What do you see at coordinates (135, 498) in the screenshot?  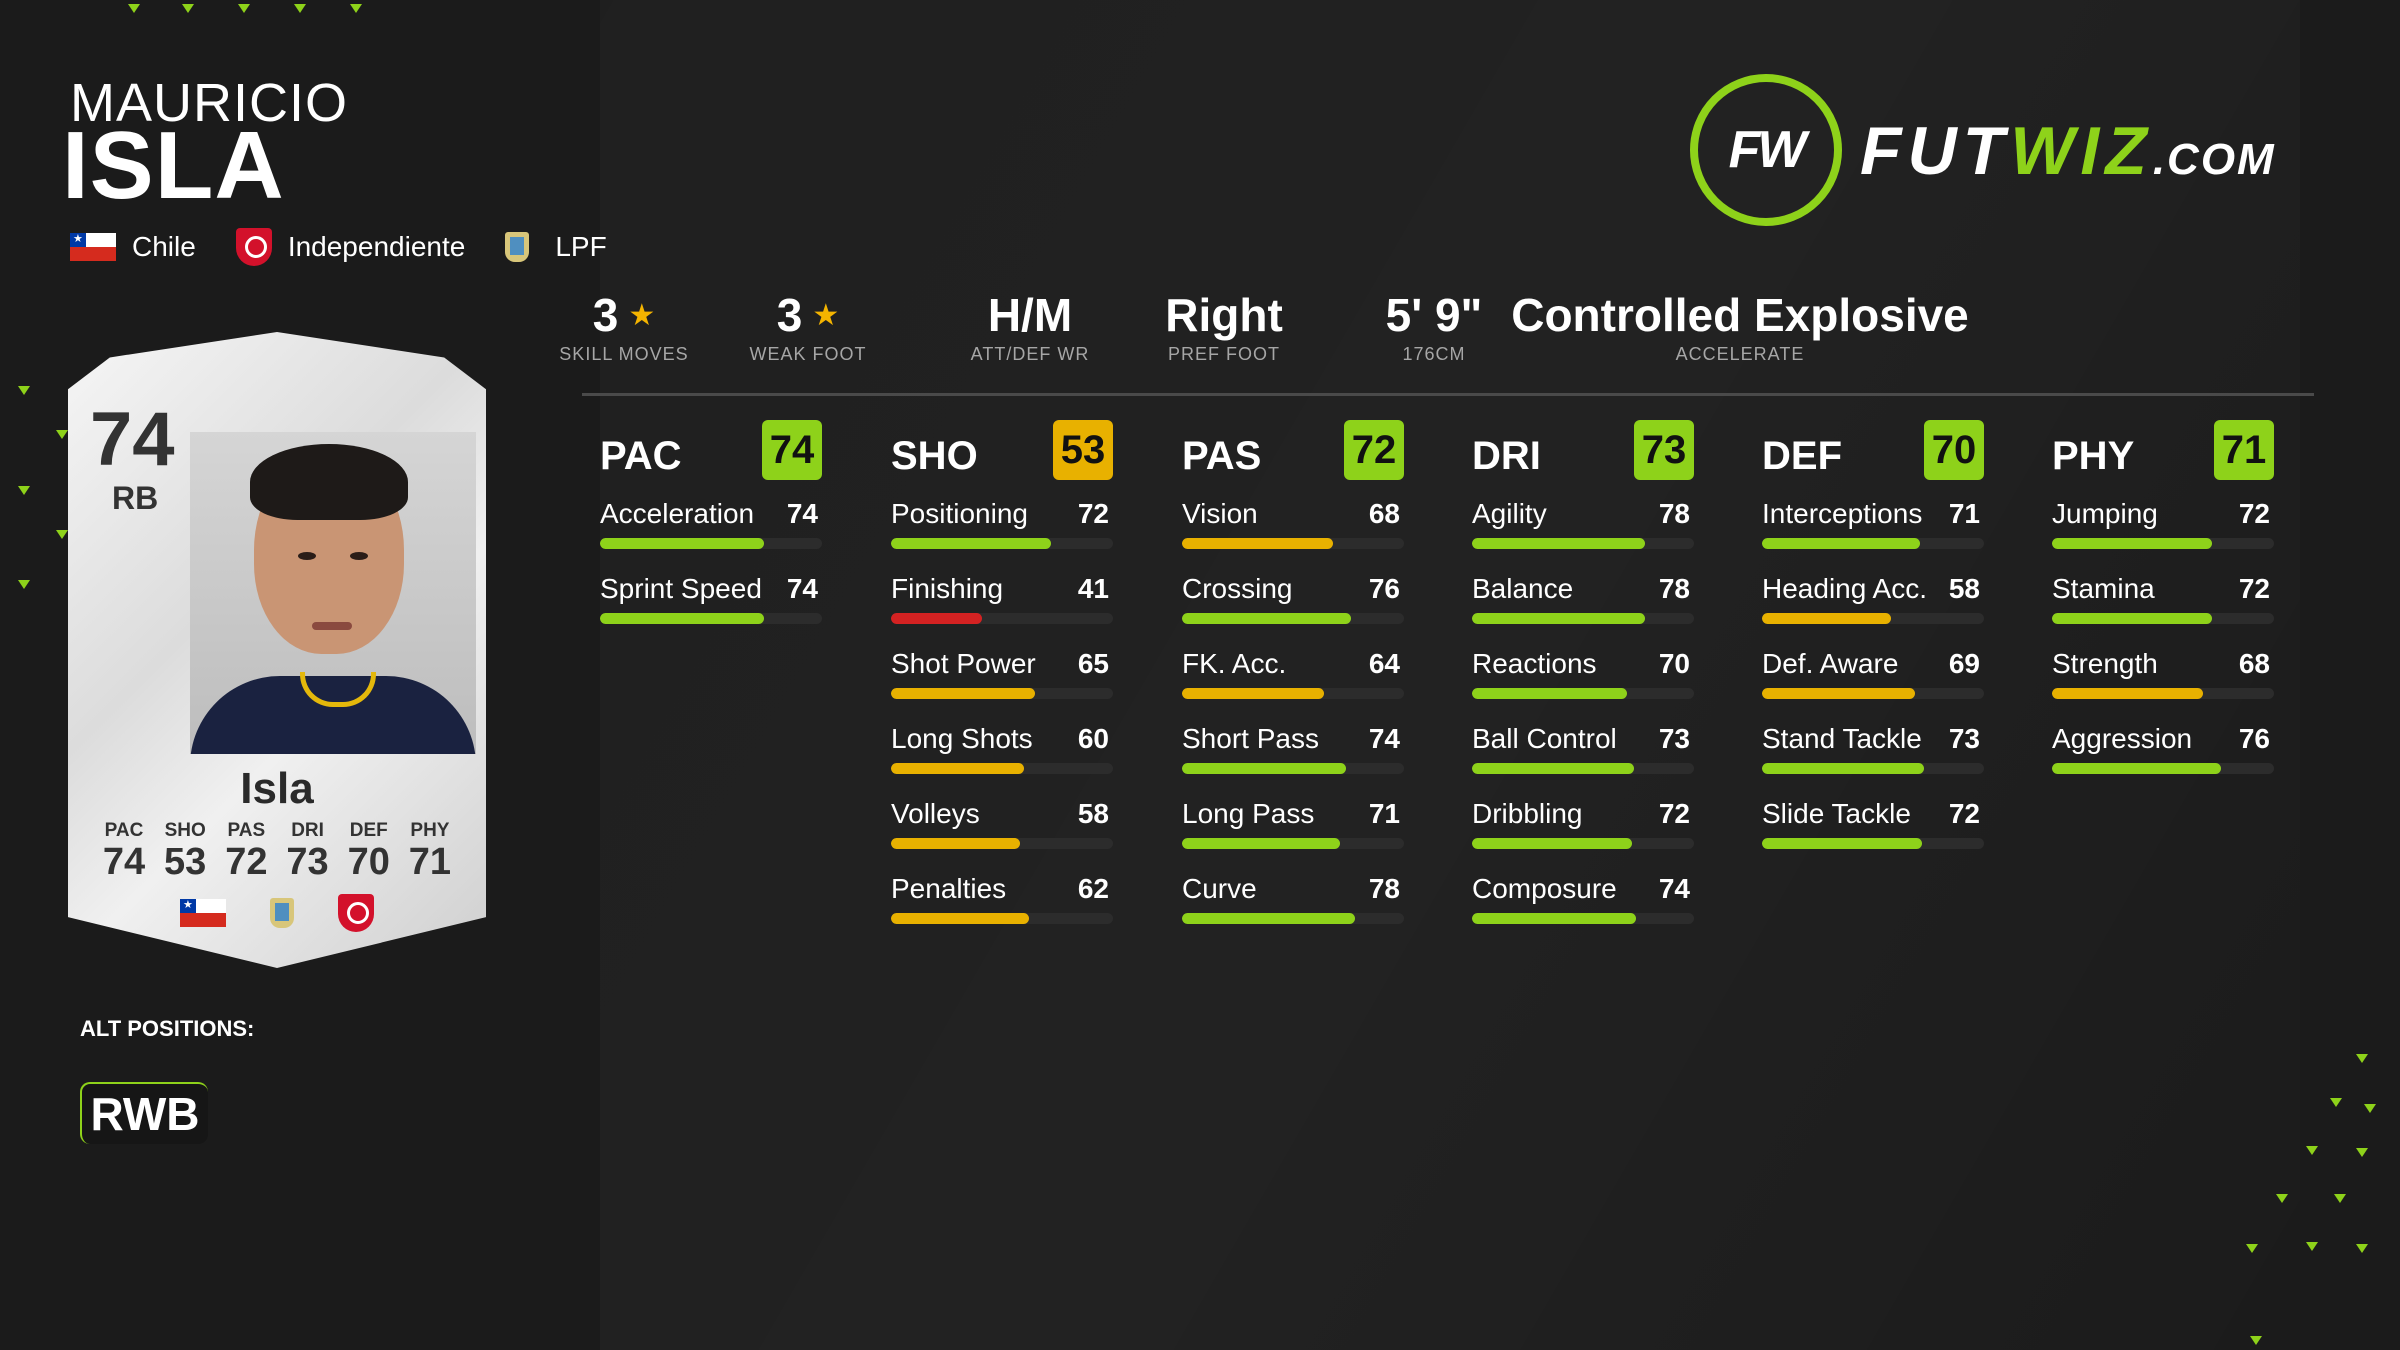 I see `card-position: RB` at bounding box center [135, 498].